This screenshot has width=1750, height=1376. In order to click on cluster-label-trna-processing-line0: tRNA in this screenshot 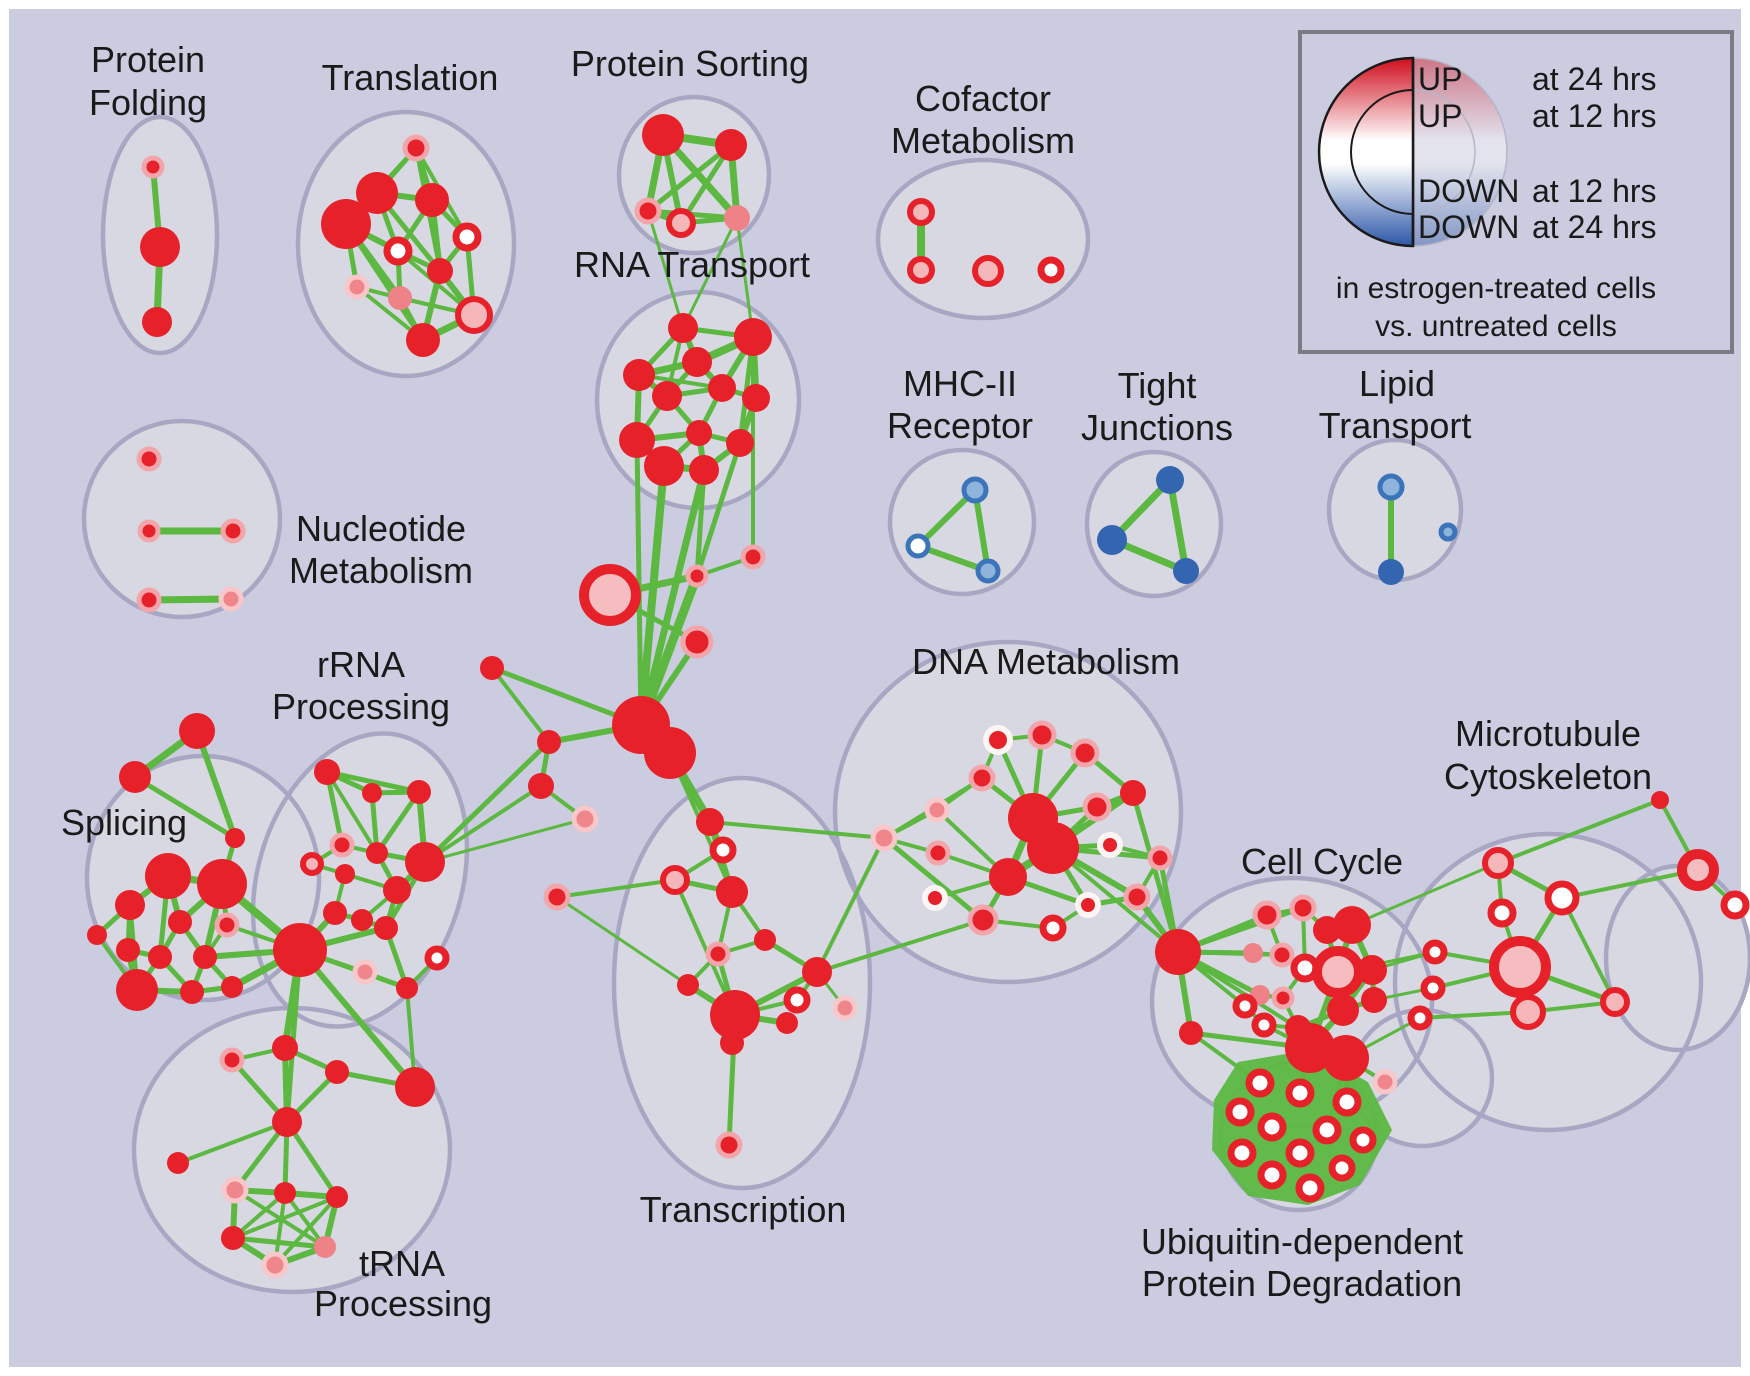, I will do `click(402, 1263)`.